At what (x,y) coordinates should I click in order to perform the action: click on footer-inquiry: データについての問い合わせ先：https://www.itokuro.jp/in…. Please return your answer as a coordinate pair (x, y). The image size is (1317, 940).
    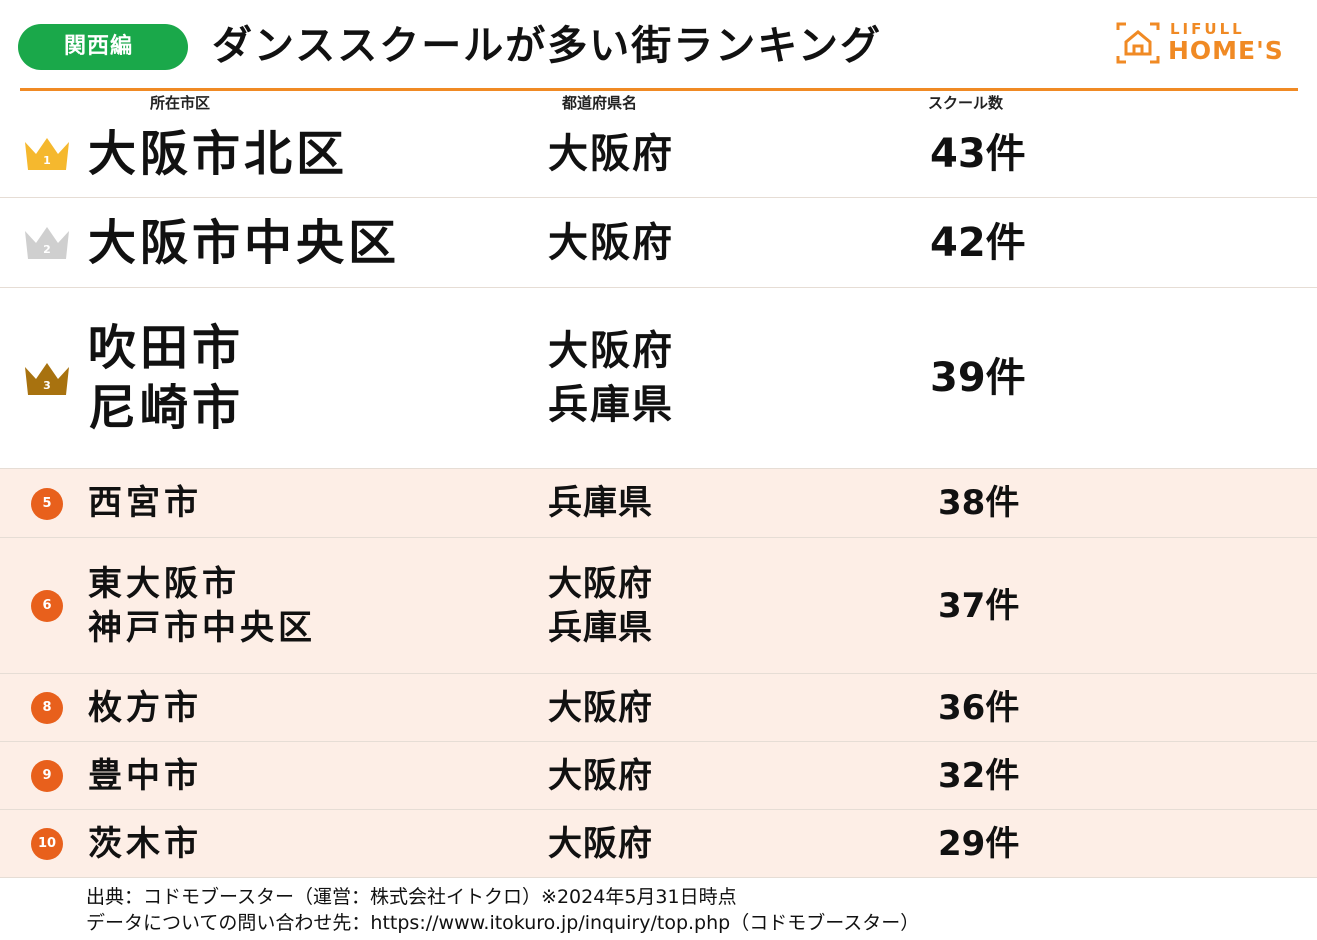
    Looking at the image, I should click on (503, 923).